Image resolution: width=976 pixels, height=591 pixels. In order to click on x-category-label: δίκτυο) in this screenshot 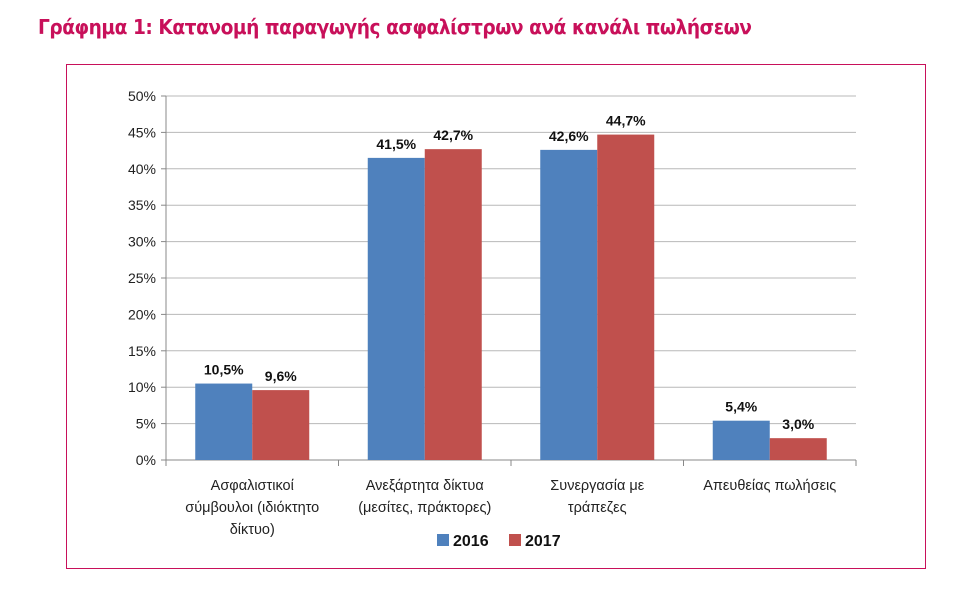, I will do `click(252, 530)`.